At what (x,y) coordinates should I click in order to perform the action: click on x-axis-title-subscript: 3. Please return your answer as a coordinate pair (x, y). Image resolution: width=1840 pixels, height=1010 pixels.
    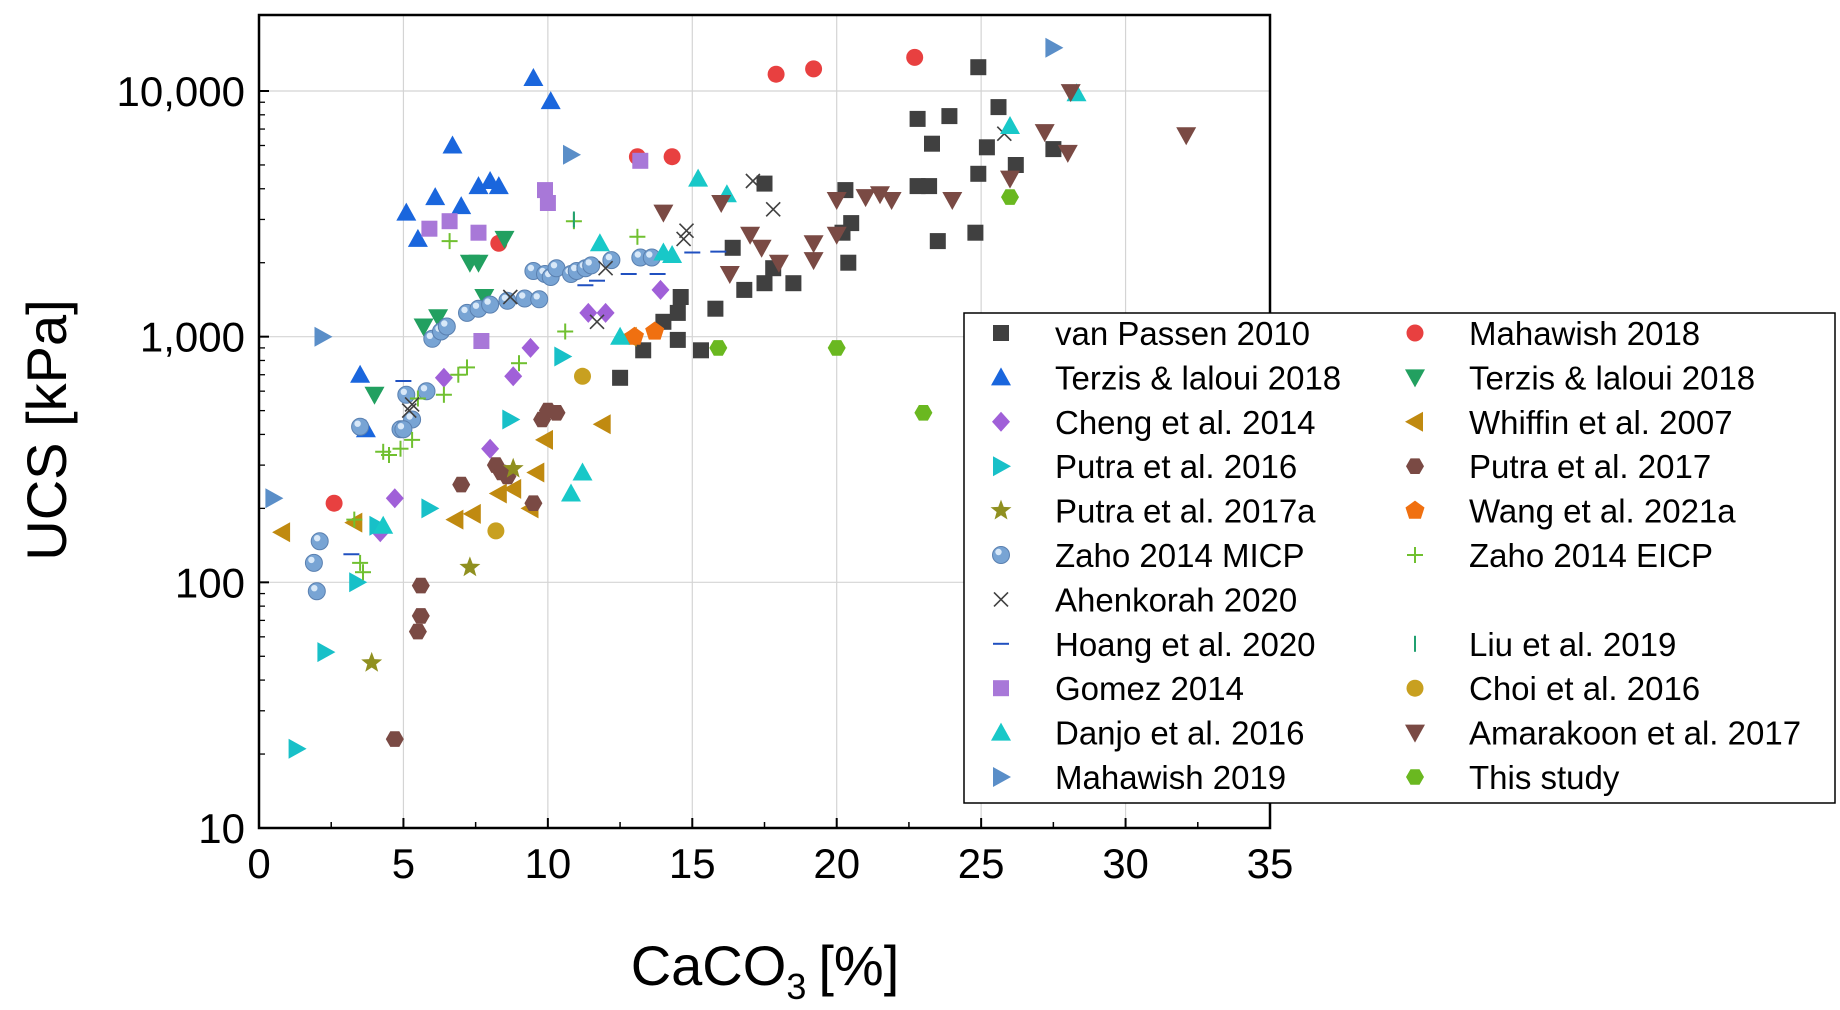
    Looking at the image, I should click on (796, 986).